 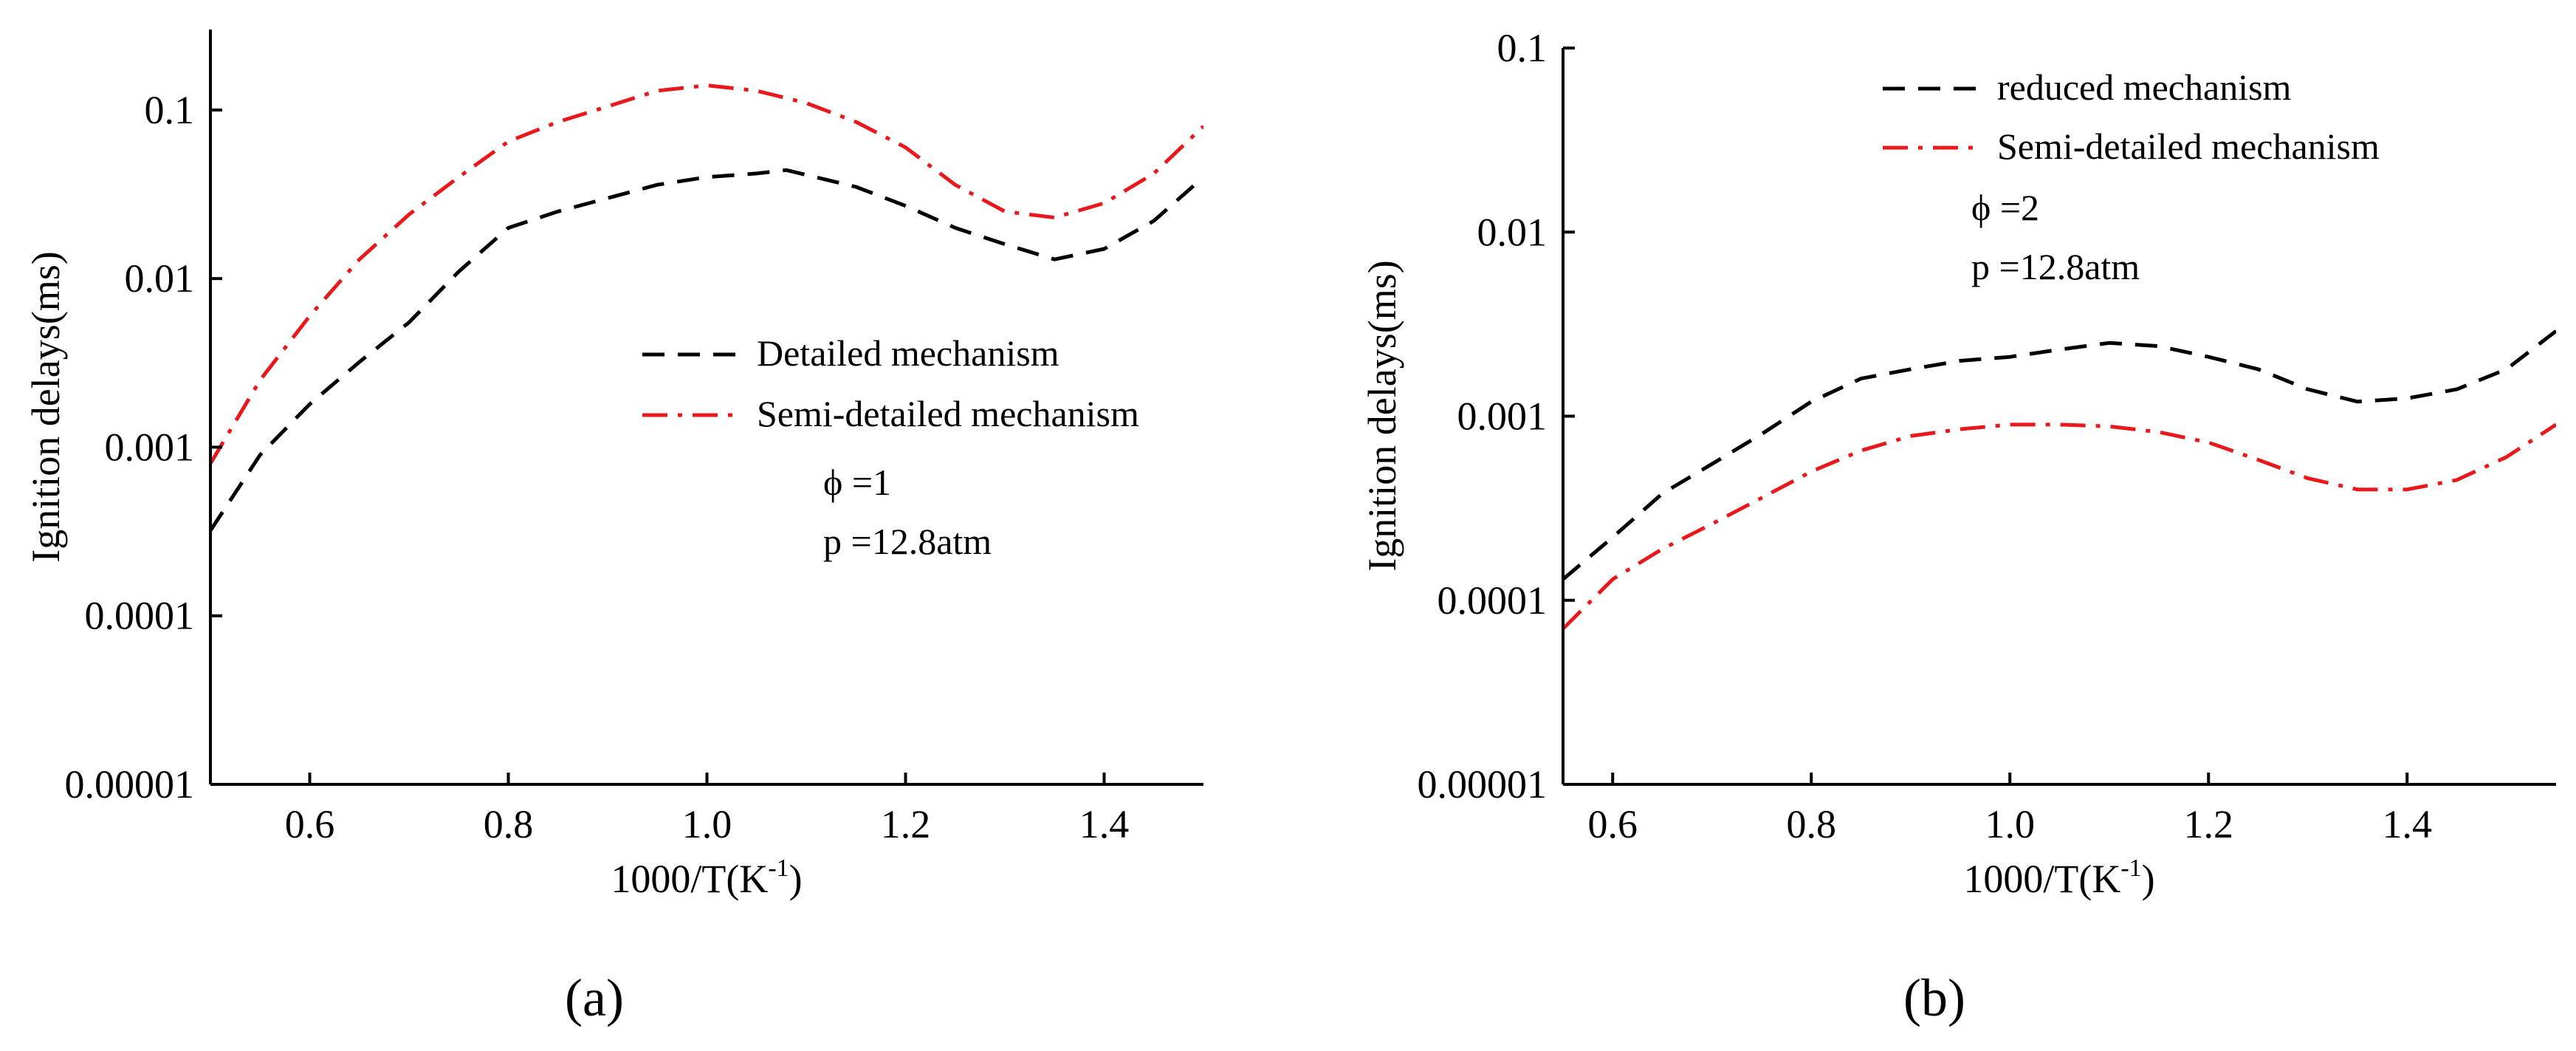 What do you see at coordinates (857, 483) in the screenshot?
I see `annotation-text: ϕ =1` at bounding box center [857, 483].